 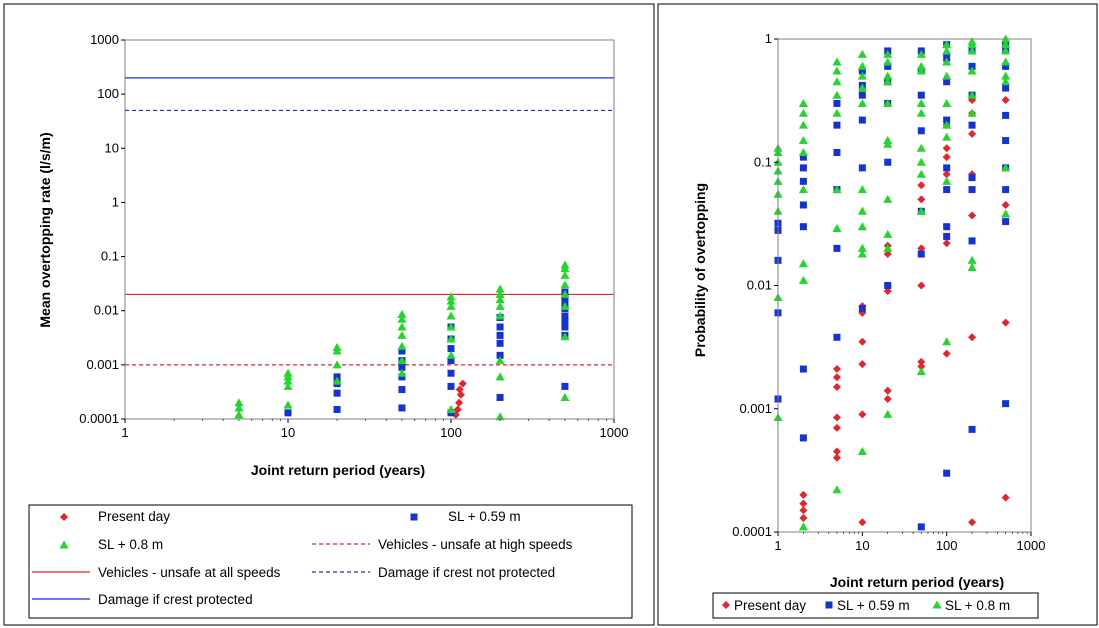 What do you see at coordinates (108, 93) in the screenshot?
I see `left-chart-ytick-label: 100` at bounding box center [108, 93].